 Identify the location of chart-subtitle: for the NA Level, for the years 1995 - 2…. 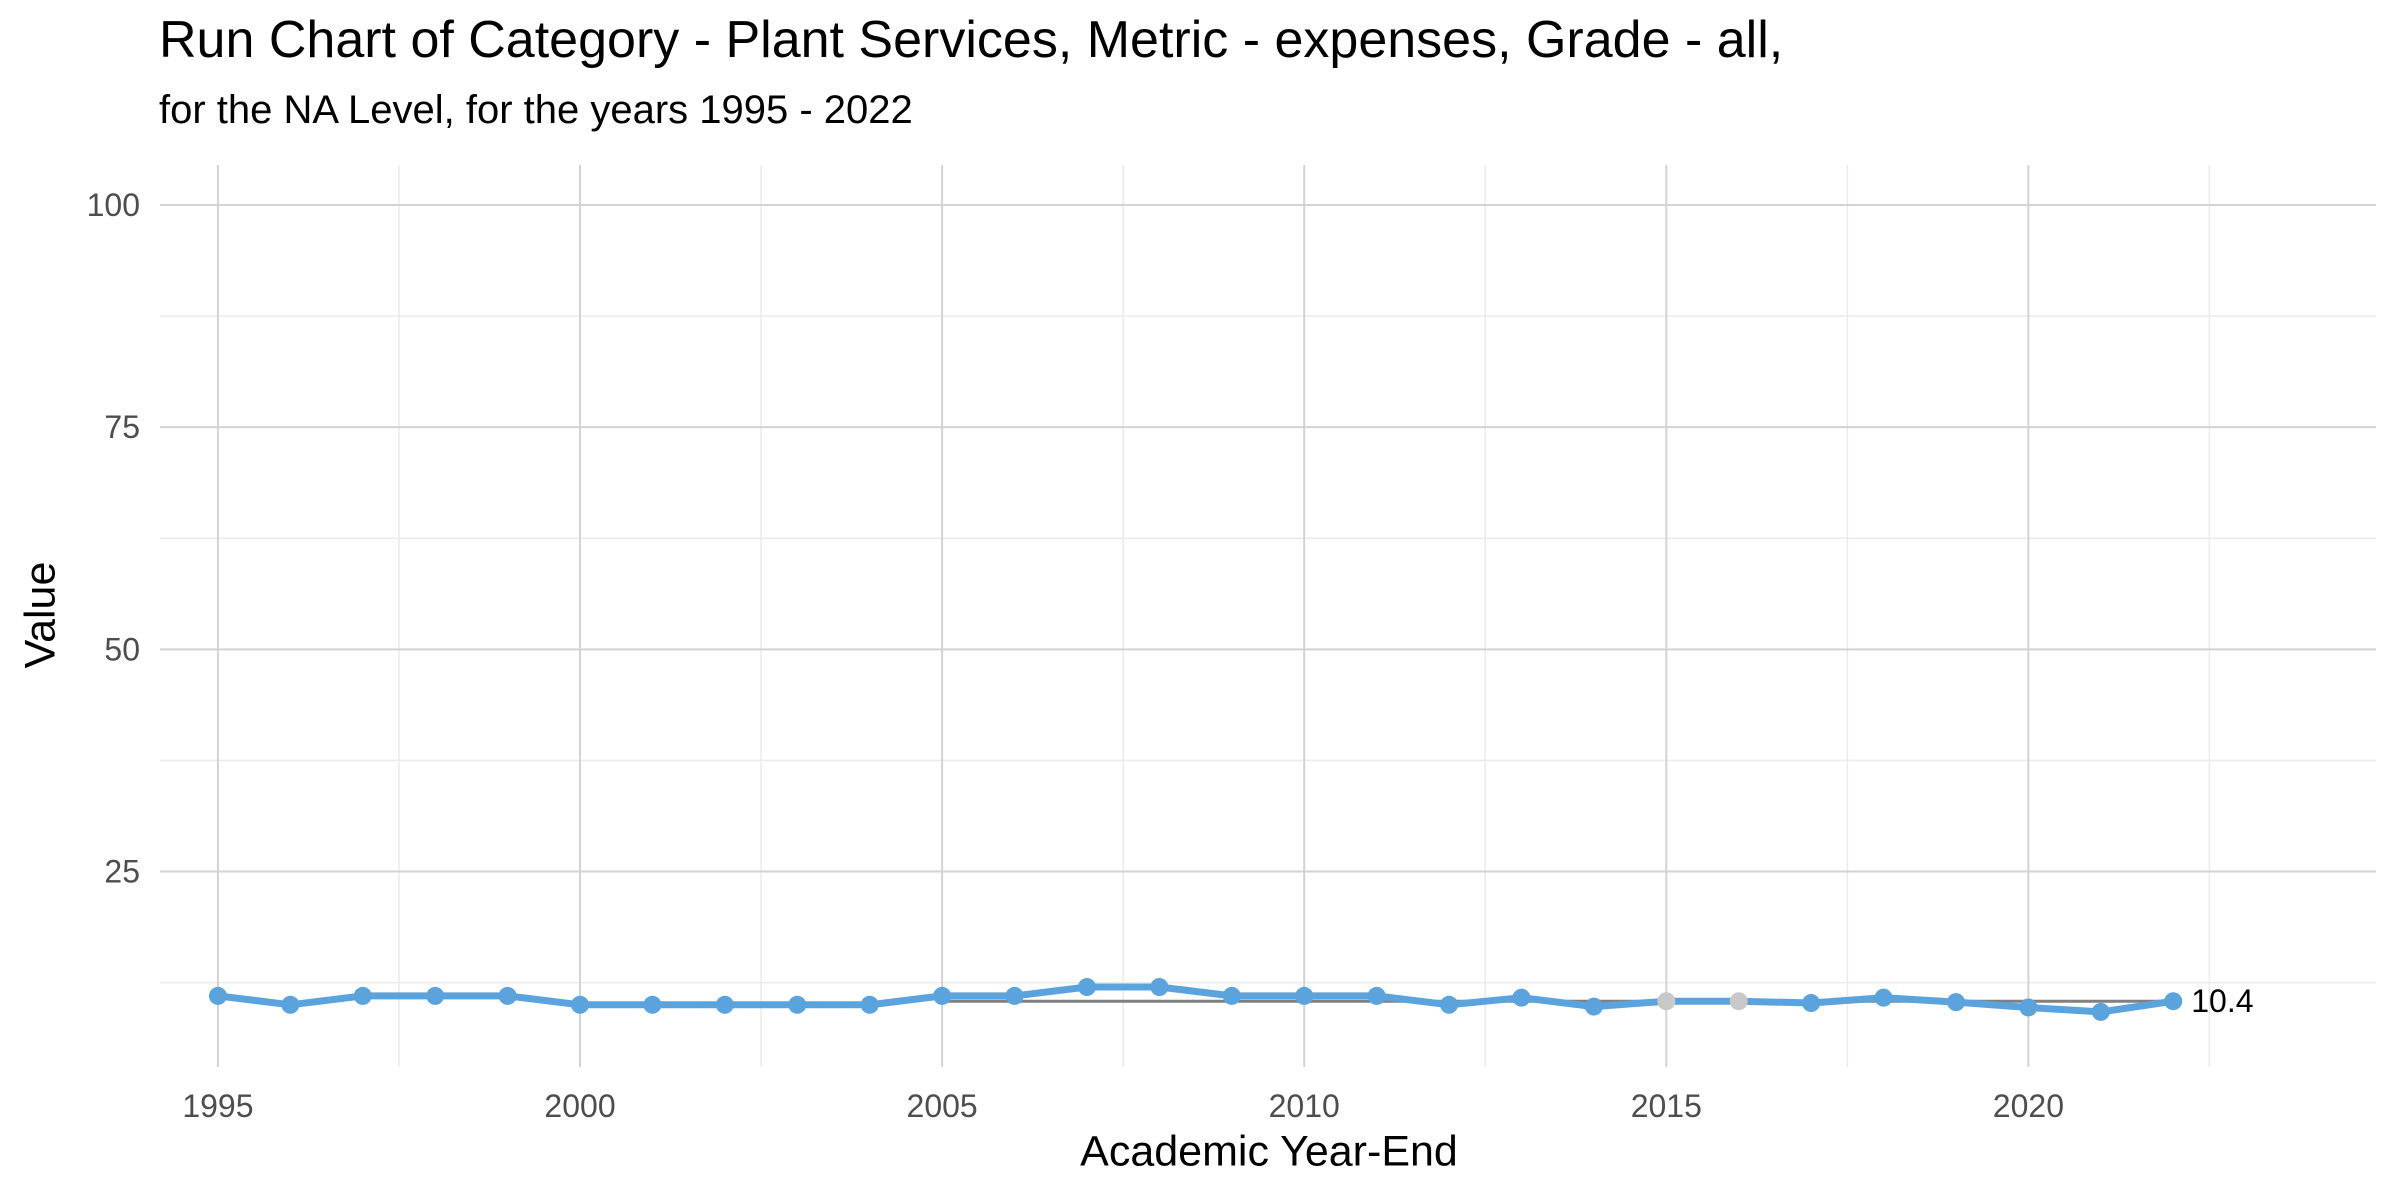
(536, 110).